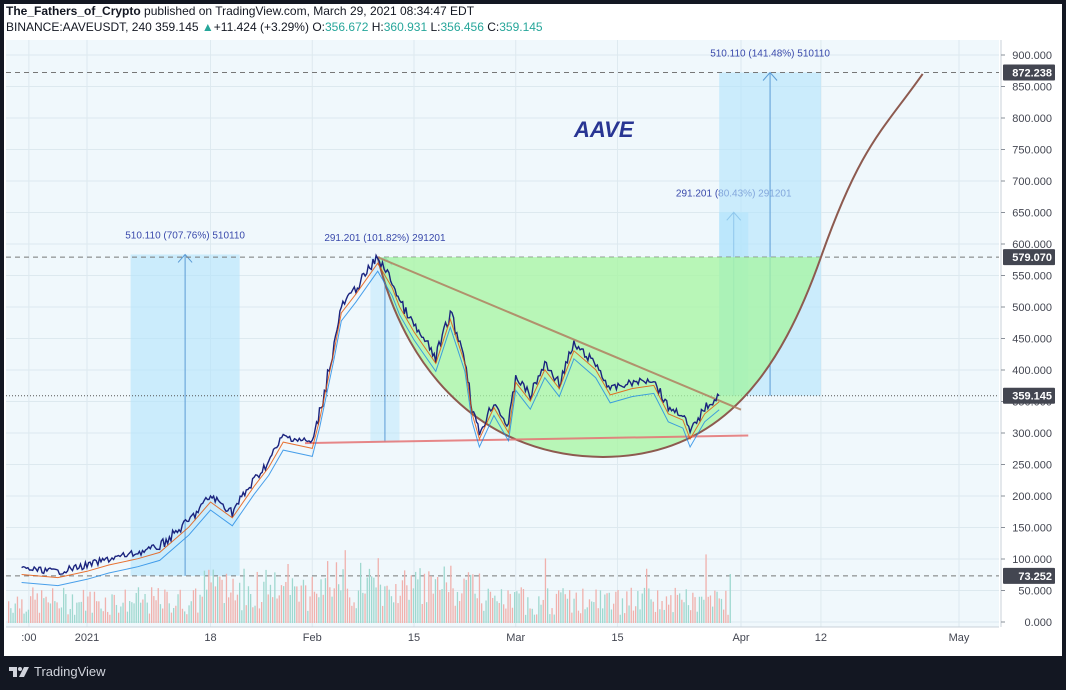 This screenshot has width=1066, height=690. I want to click on last-price: 359.145, so click(177, 27).